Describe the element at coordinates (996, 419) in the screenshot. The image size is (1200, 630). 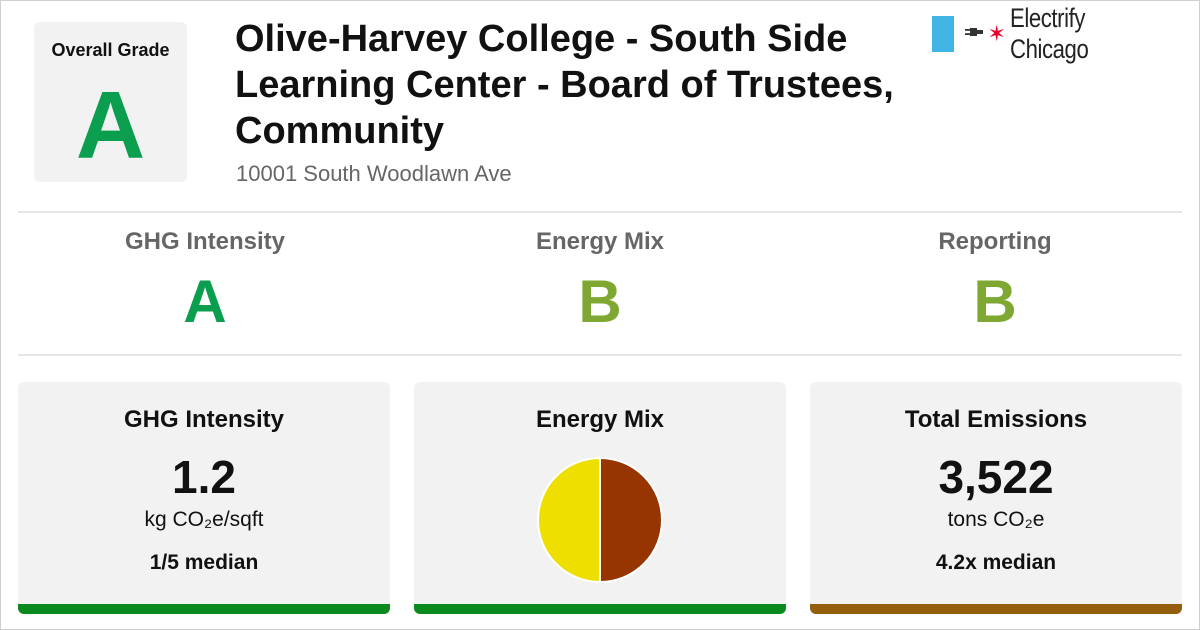
I see `card-title: Total Emissions` at that location.